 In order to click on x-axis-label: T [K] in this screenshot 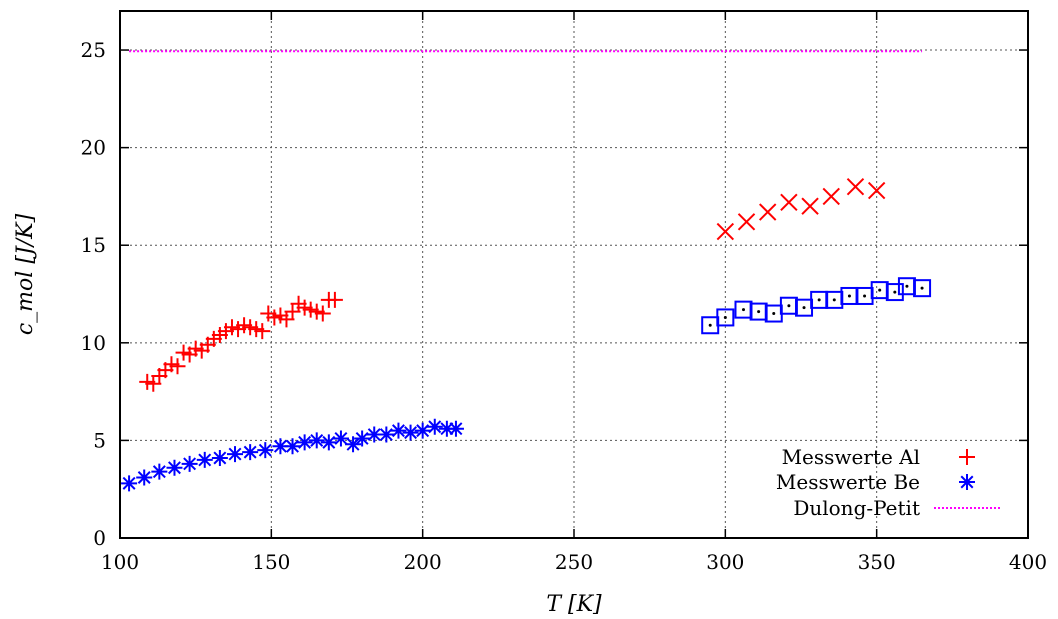, I will do `click(574, 604)`.